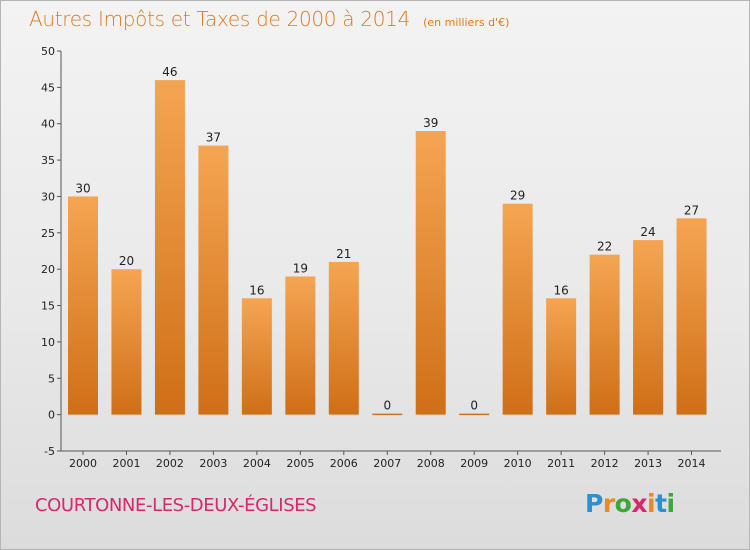 The width and height of the screenshot is (750, 550). What do you see at coordinates (51, 415) in the screenshot?
I see `y-tick-label: 0` at bounding box center [51, 415].